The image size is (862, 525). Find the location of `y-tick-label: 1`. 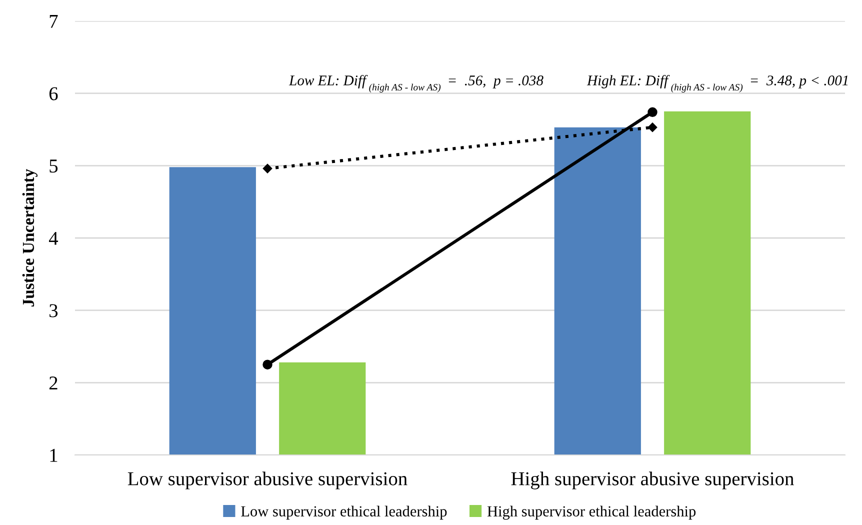

y-tick-label: 1 is located at coordinates (54, 455).